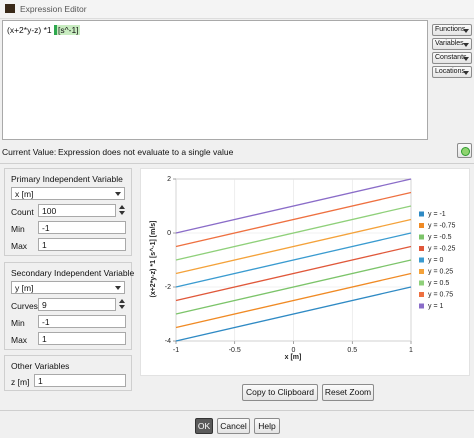  What do you see at coordinates (437, 214) in the screenshot?
I see `legend-label: y = -1` at bounding box center [437, 214].